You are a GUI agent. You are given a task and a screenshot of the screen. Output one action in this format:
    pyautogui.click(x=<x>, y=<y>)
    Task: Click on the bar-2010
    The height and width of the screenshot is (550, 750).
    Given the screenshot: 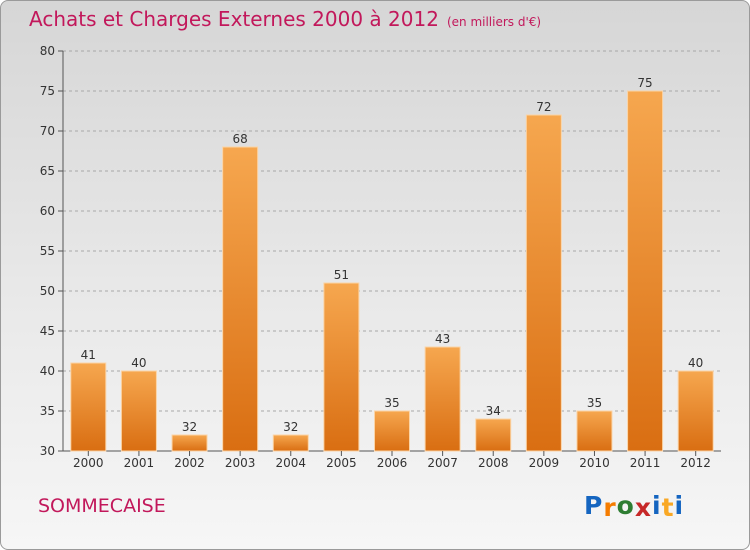 What is the action you would take?
    pyautogui.click(x=594, y=431)
    